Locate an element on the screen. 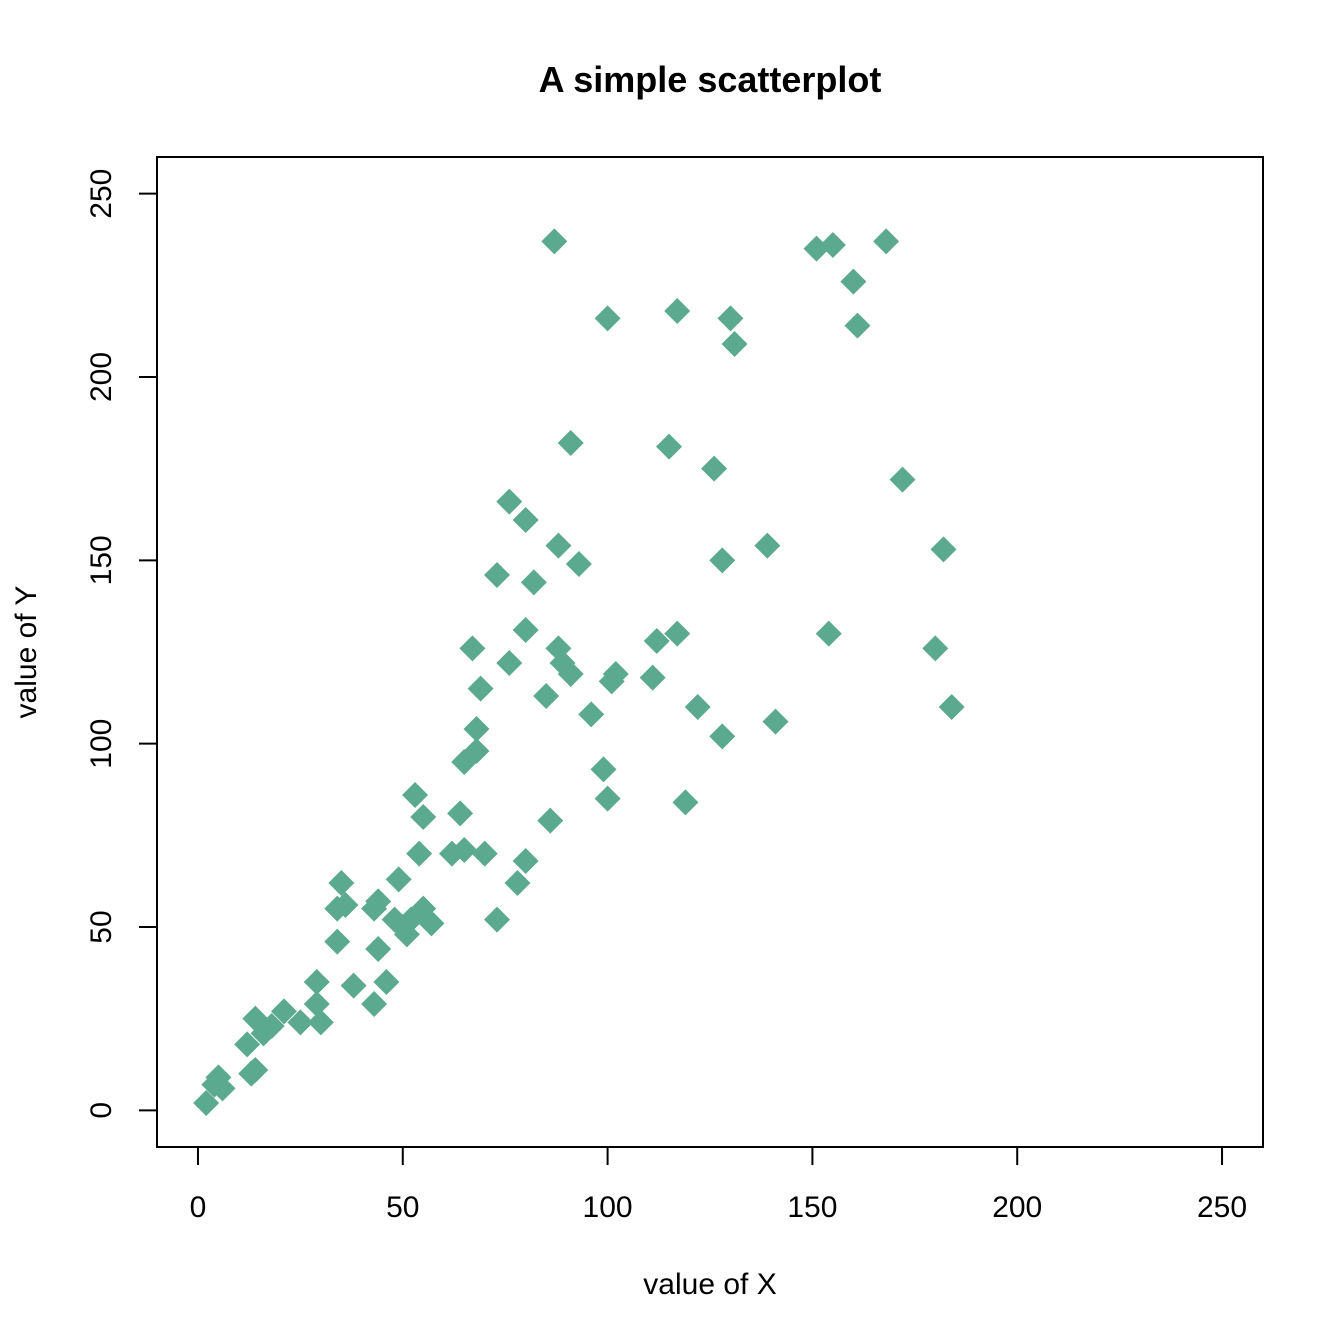  y-tick-label: 0 is located at coordinates (101, 1110).